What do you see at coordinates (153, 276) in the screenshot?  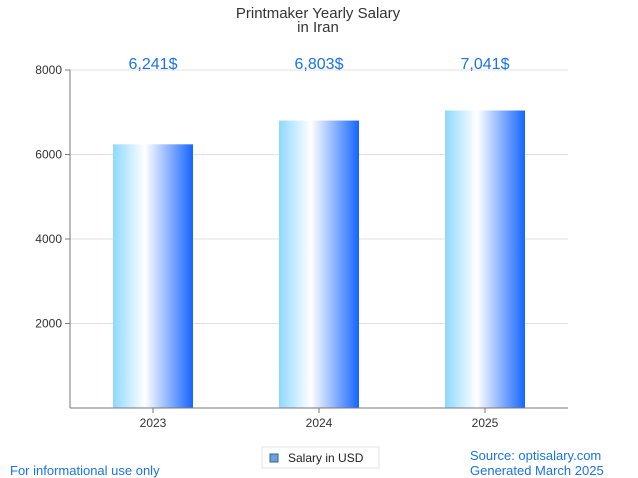 I see `bar-2023` at bounding box center [153, 276].